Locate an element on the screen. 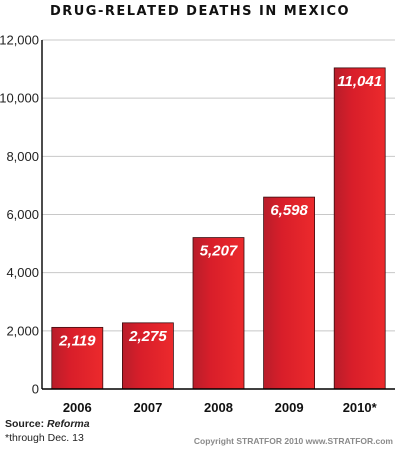  data-label: 5,207 is located at coordinates (219, 251).